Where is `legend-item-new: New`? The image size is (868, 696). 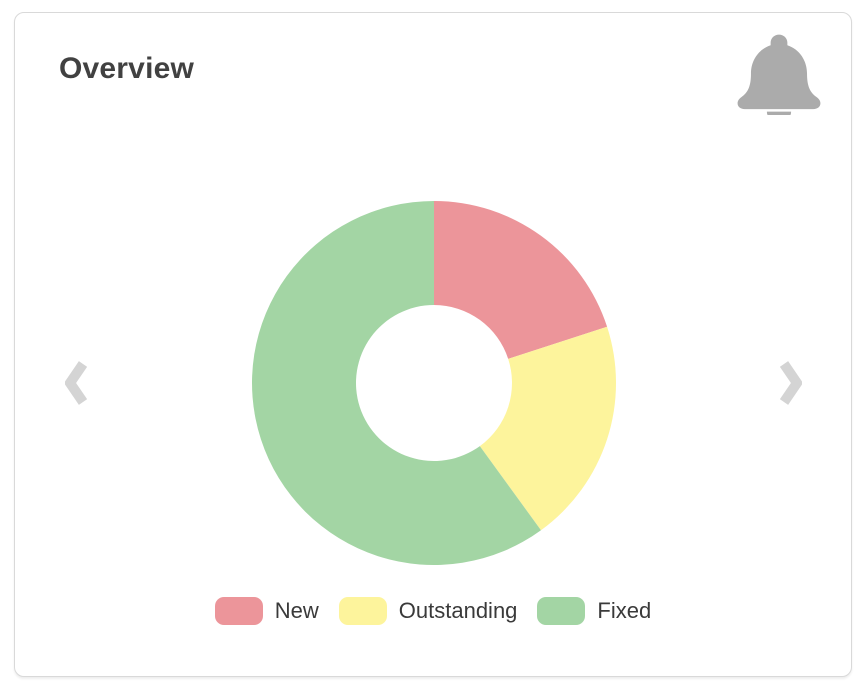 legend-item-new: New is located at coordinates (266, 611).